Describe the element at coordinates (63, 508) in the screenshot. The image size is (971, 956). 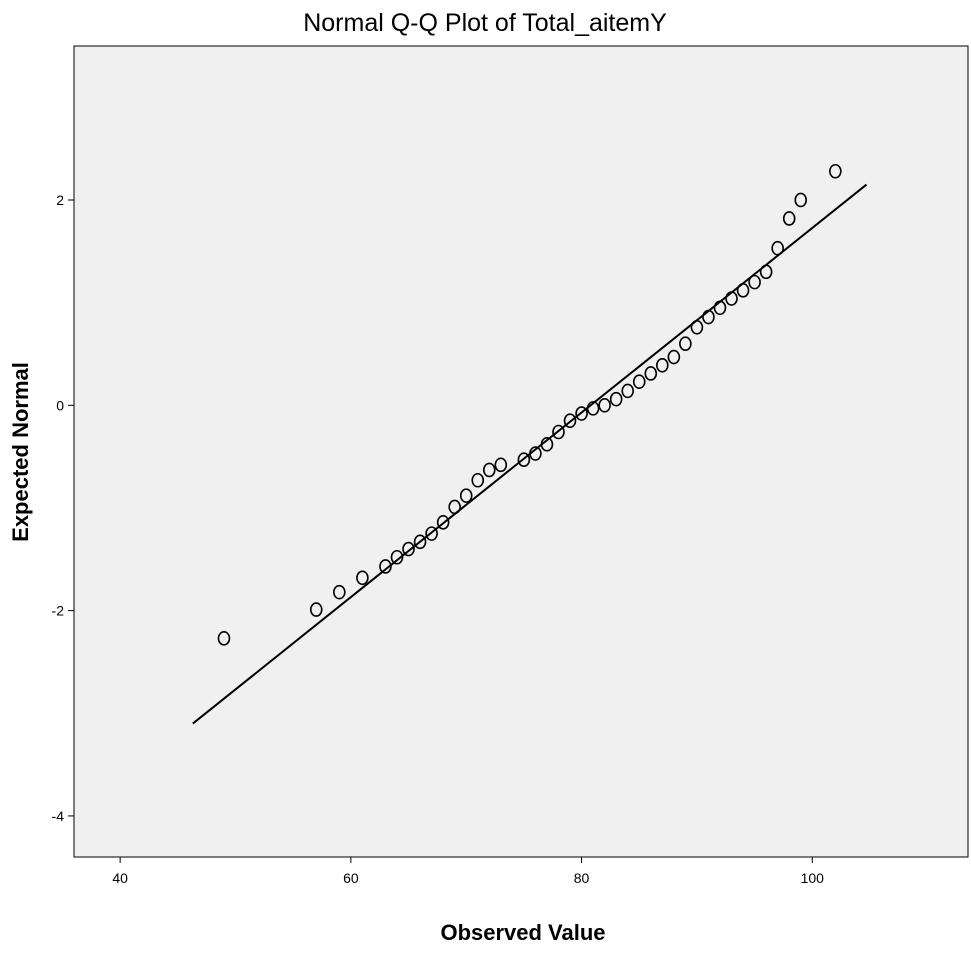
I see `y-axis-ticks: -4 -2 0 2` at that location.